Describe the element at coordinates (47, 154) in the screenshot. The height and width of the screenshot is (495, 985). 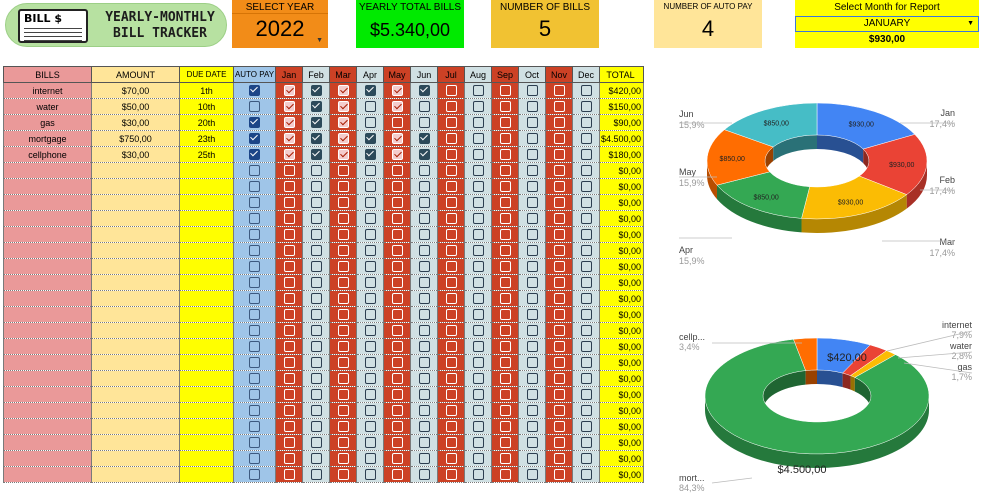
I see `bill-name-cell: cellphone` at that location.